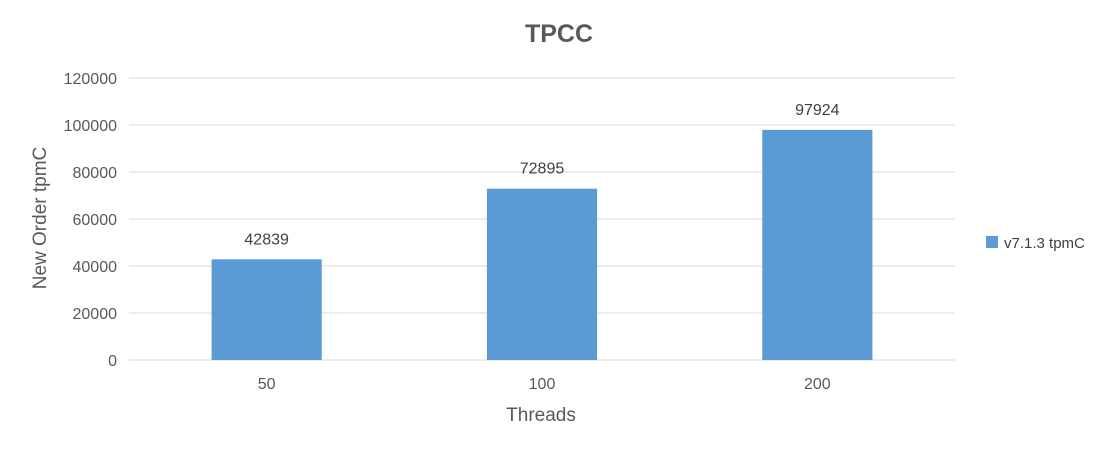 This screenshot has width=1118, height=457. Describe the element at coordinates (95, 173) in the screenshot. I see `y-tick-label: 80000` at that location.